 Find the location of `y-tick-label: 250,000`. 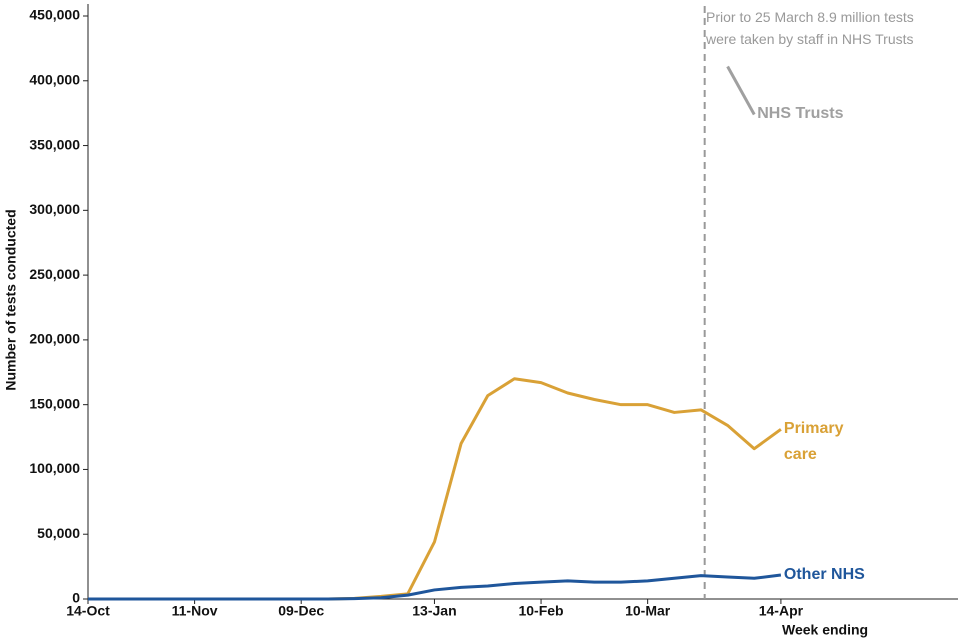

y-tick-label: 250,000 is located at coordinates (54, 274).